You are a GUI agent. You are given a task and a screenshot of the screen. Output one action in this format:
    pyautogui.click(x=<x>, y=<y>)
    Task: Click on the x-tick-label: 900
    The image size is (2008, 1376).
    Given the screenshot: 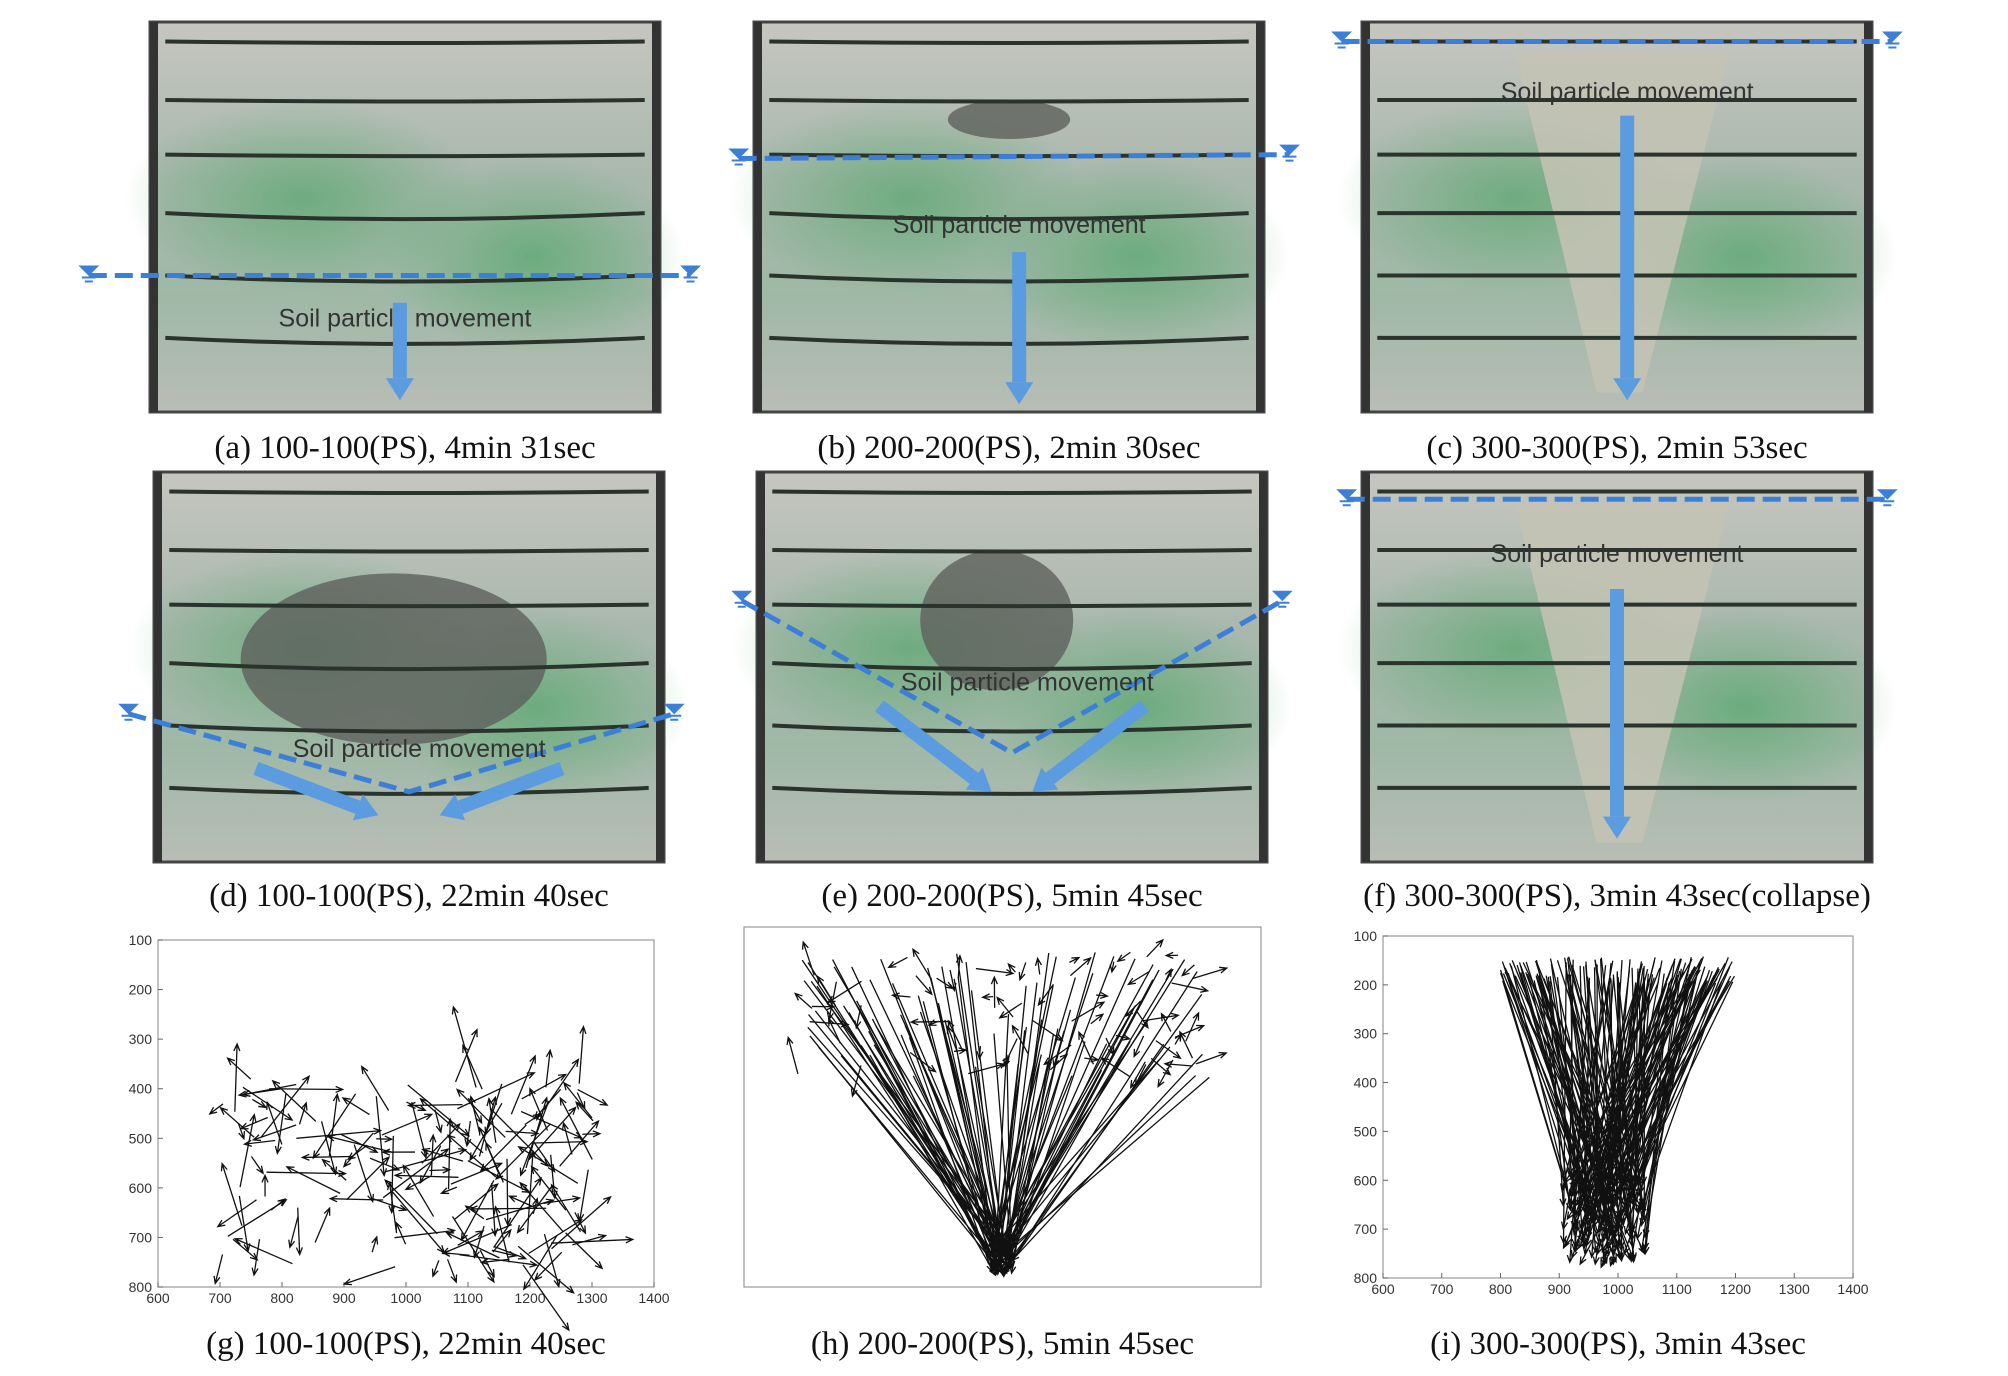 What is the action you would take?
    pyautogui.click(x=1560, y=1289)
    